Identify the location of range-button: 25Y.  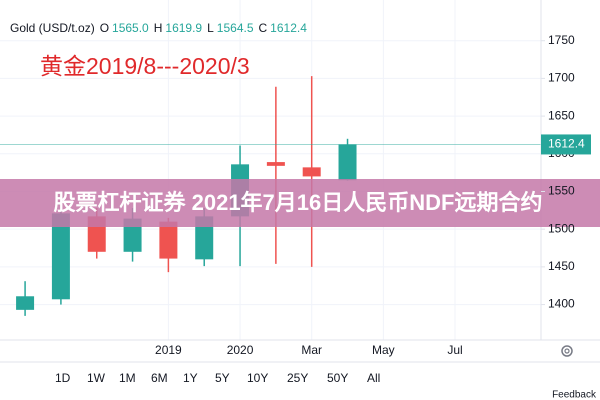
(297, 378).